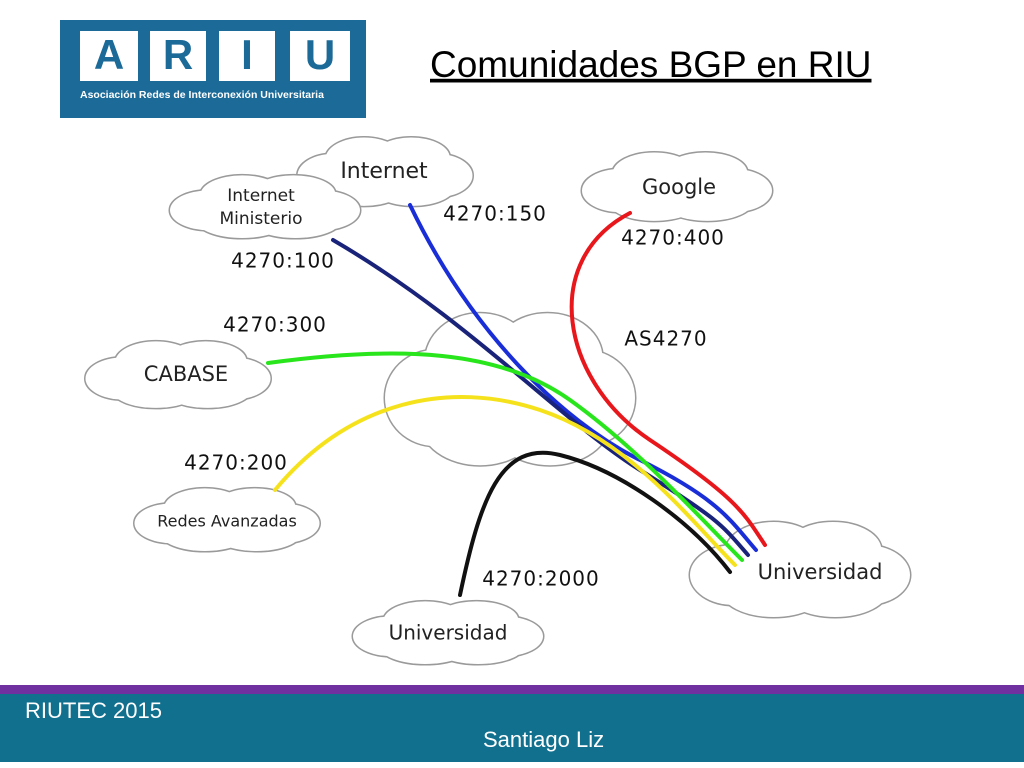  What do you see at coordinates (261, 219) in the screenshot?
I see `node-label: Ministerio` at bounding box center [261, 219].